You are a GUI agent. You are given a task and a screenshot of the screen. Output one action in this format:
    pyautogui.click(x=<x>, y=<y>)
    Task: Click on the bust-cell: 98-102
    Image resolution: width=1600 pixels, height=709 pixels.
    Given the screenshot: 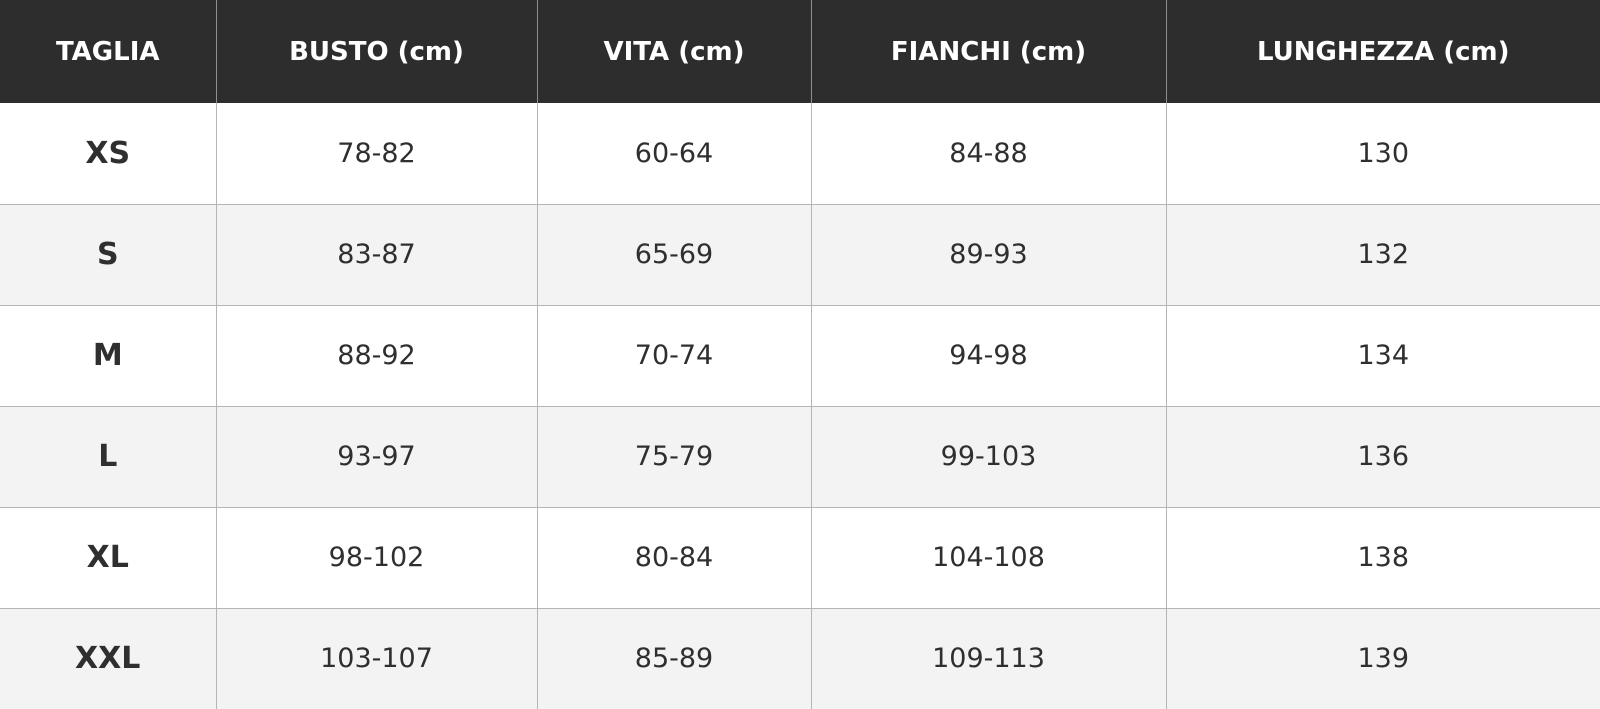 What is the action you would take?
    pyautogui.click(x=376, y=557)
    